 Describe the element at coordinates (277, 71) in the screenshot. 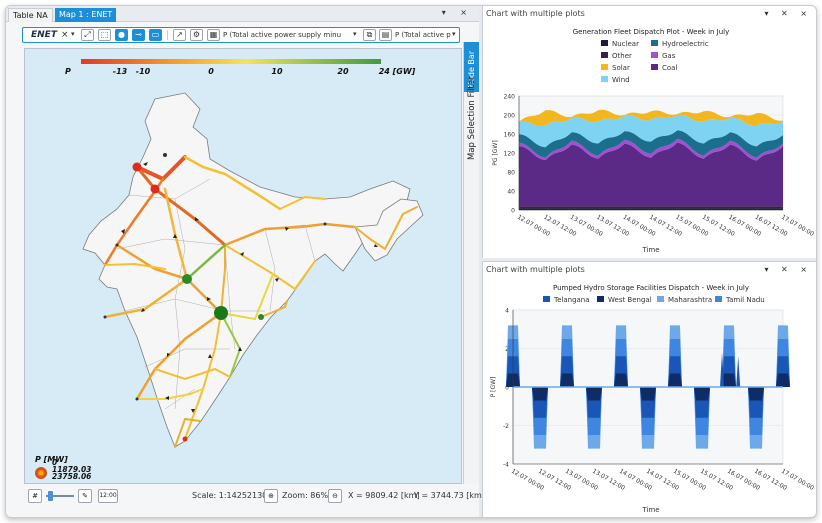

I see `scale-tick-label: 10` at that location.